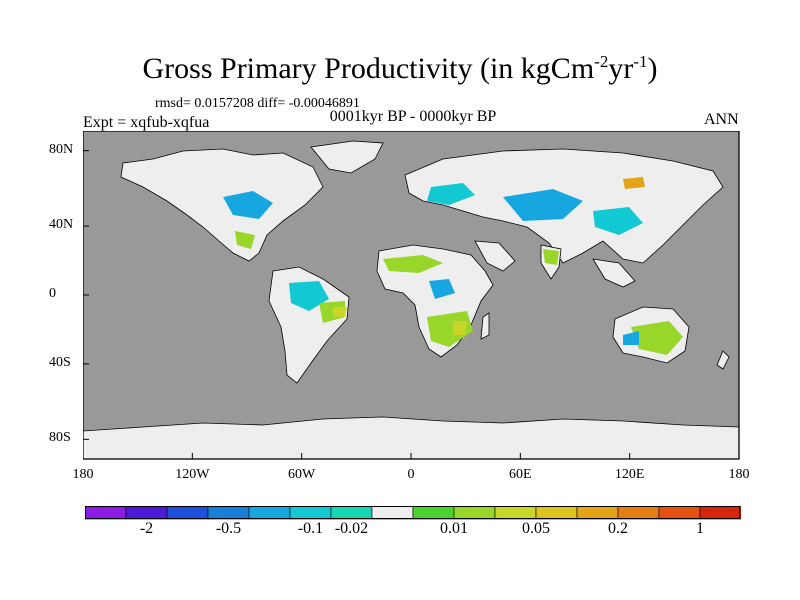 The width and height of the screenshot is (800, 600). Describe the element at coordinates (192, 474) in the screenshot. I see `lon-tick-label: 120W` at that location.